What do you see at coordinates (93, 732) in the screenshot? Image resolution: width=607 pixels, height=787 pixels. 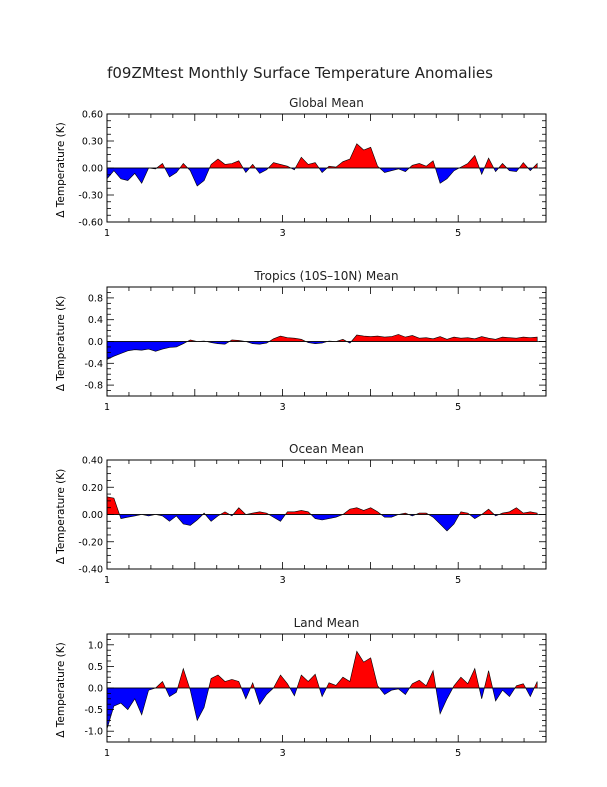 I see `y-tick-label: -1.0` at bounding box center [93, 732].